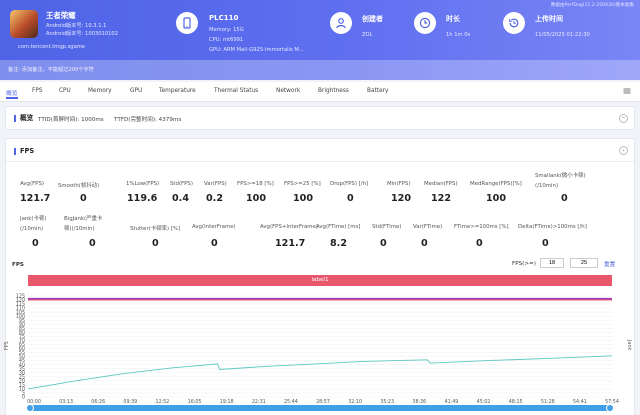 This screenshot has height=415, width=640. What do you see at coordinates (24, 24) in the screenshot?
I see `app-icon` at bounding box center [24, 24].